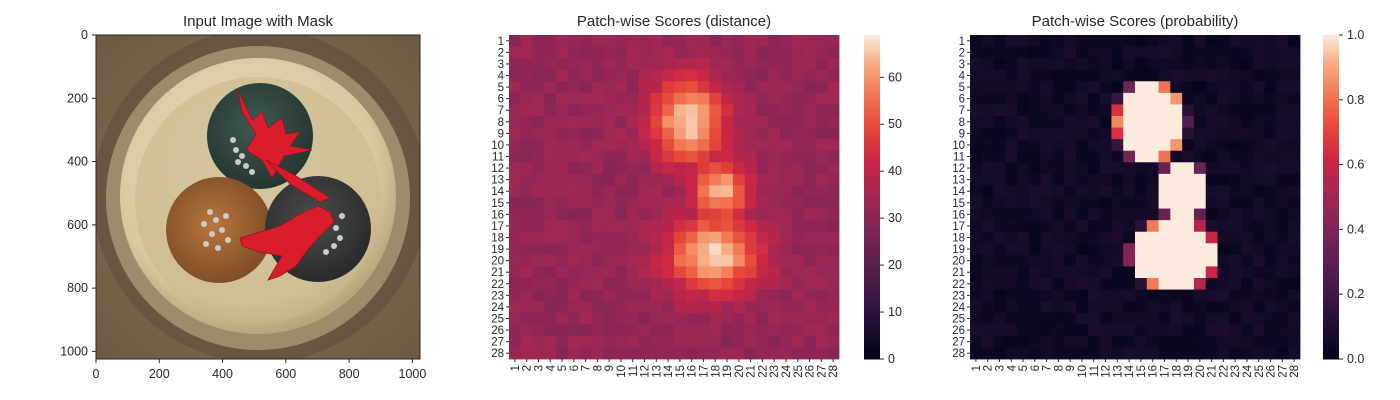  What do you see at coordinates (959, 158) in the screenshot?
I see `heatmap-row-label: 11` at bounding box center [959, 158].